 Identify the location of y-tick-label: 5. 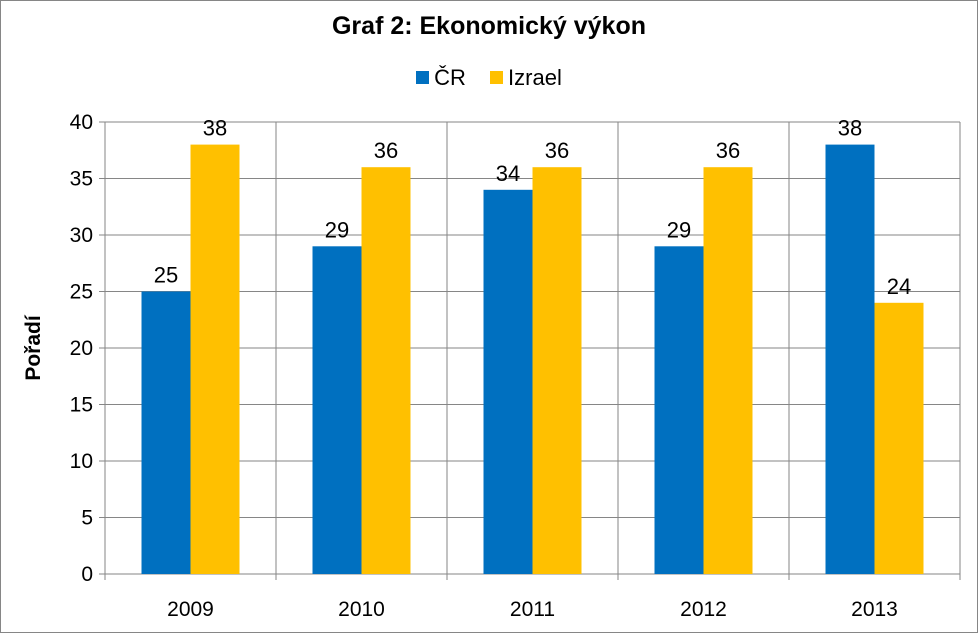
(87, 518).